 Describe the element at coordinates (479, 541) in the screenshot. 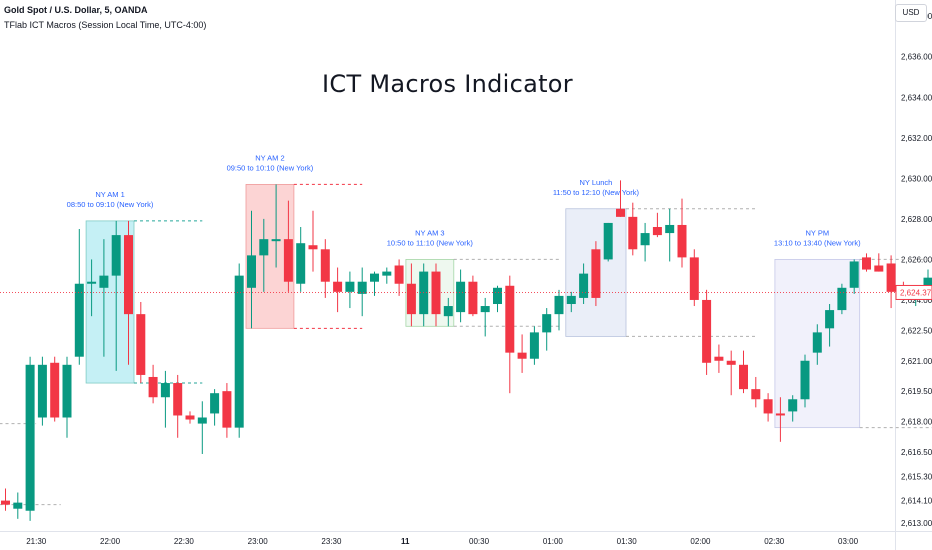

I see `x-tick-label: 00:30` at that location.